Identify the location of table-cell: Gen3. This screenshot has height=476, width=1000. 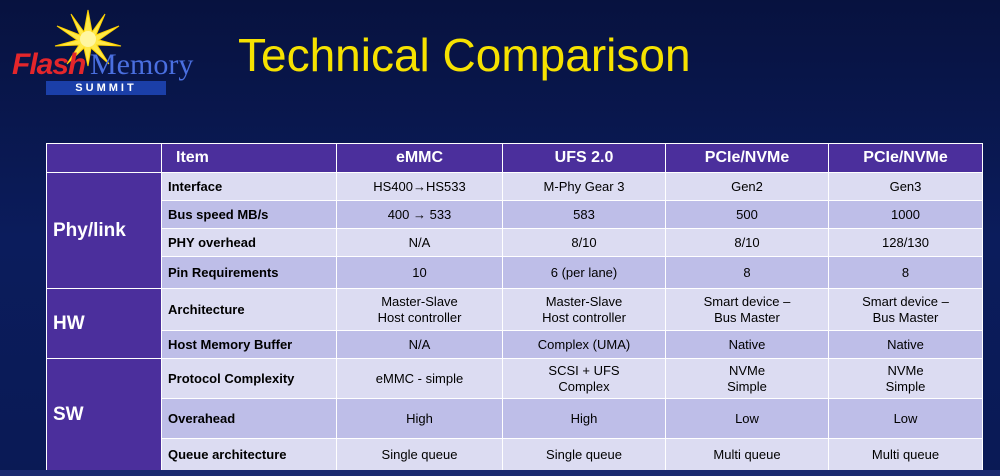
(905, 186).